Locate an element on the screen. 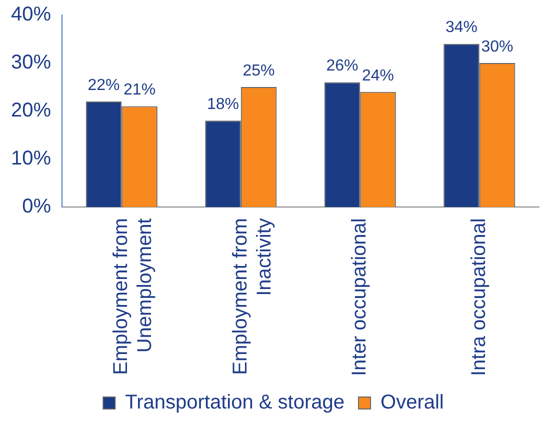  x-tick-label: Intra occupational is located at coordinates (479, 297).